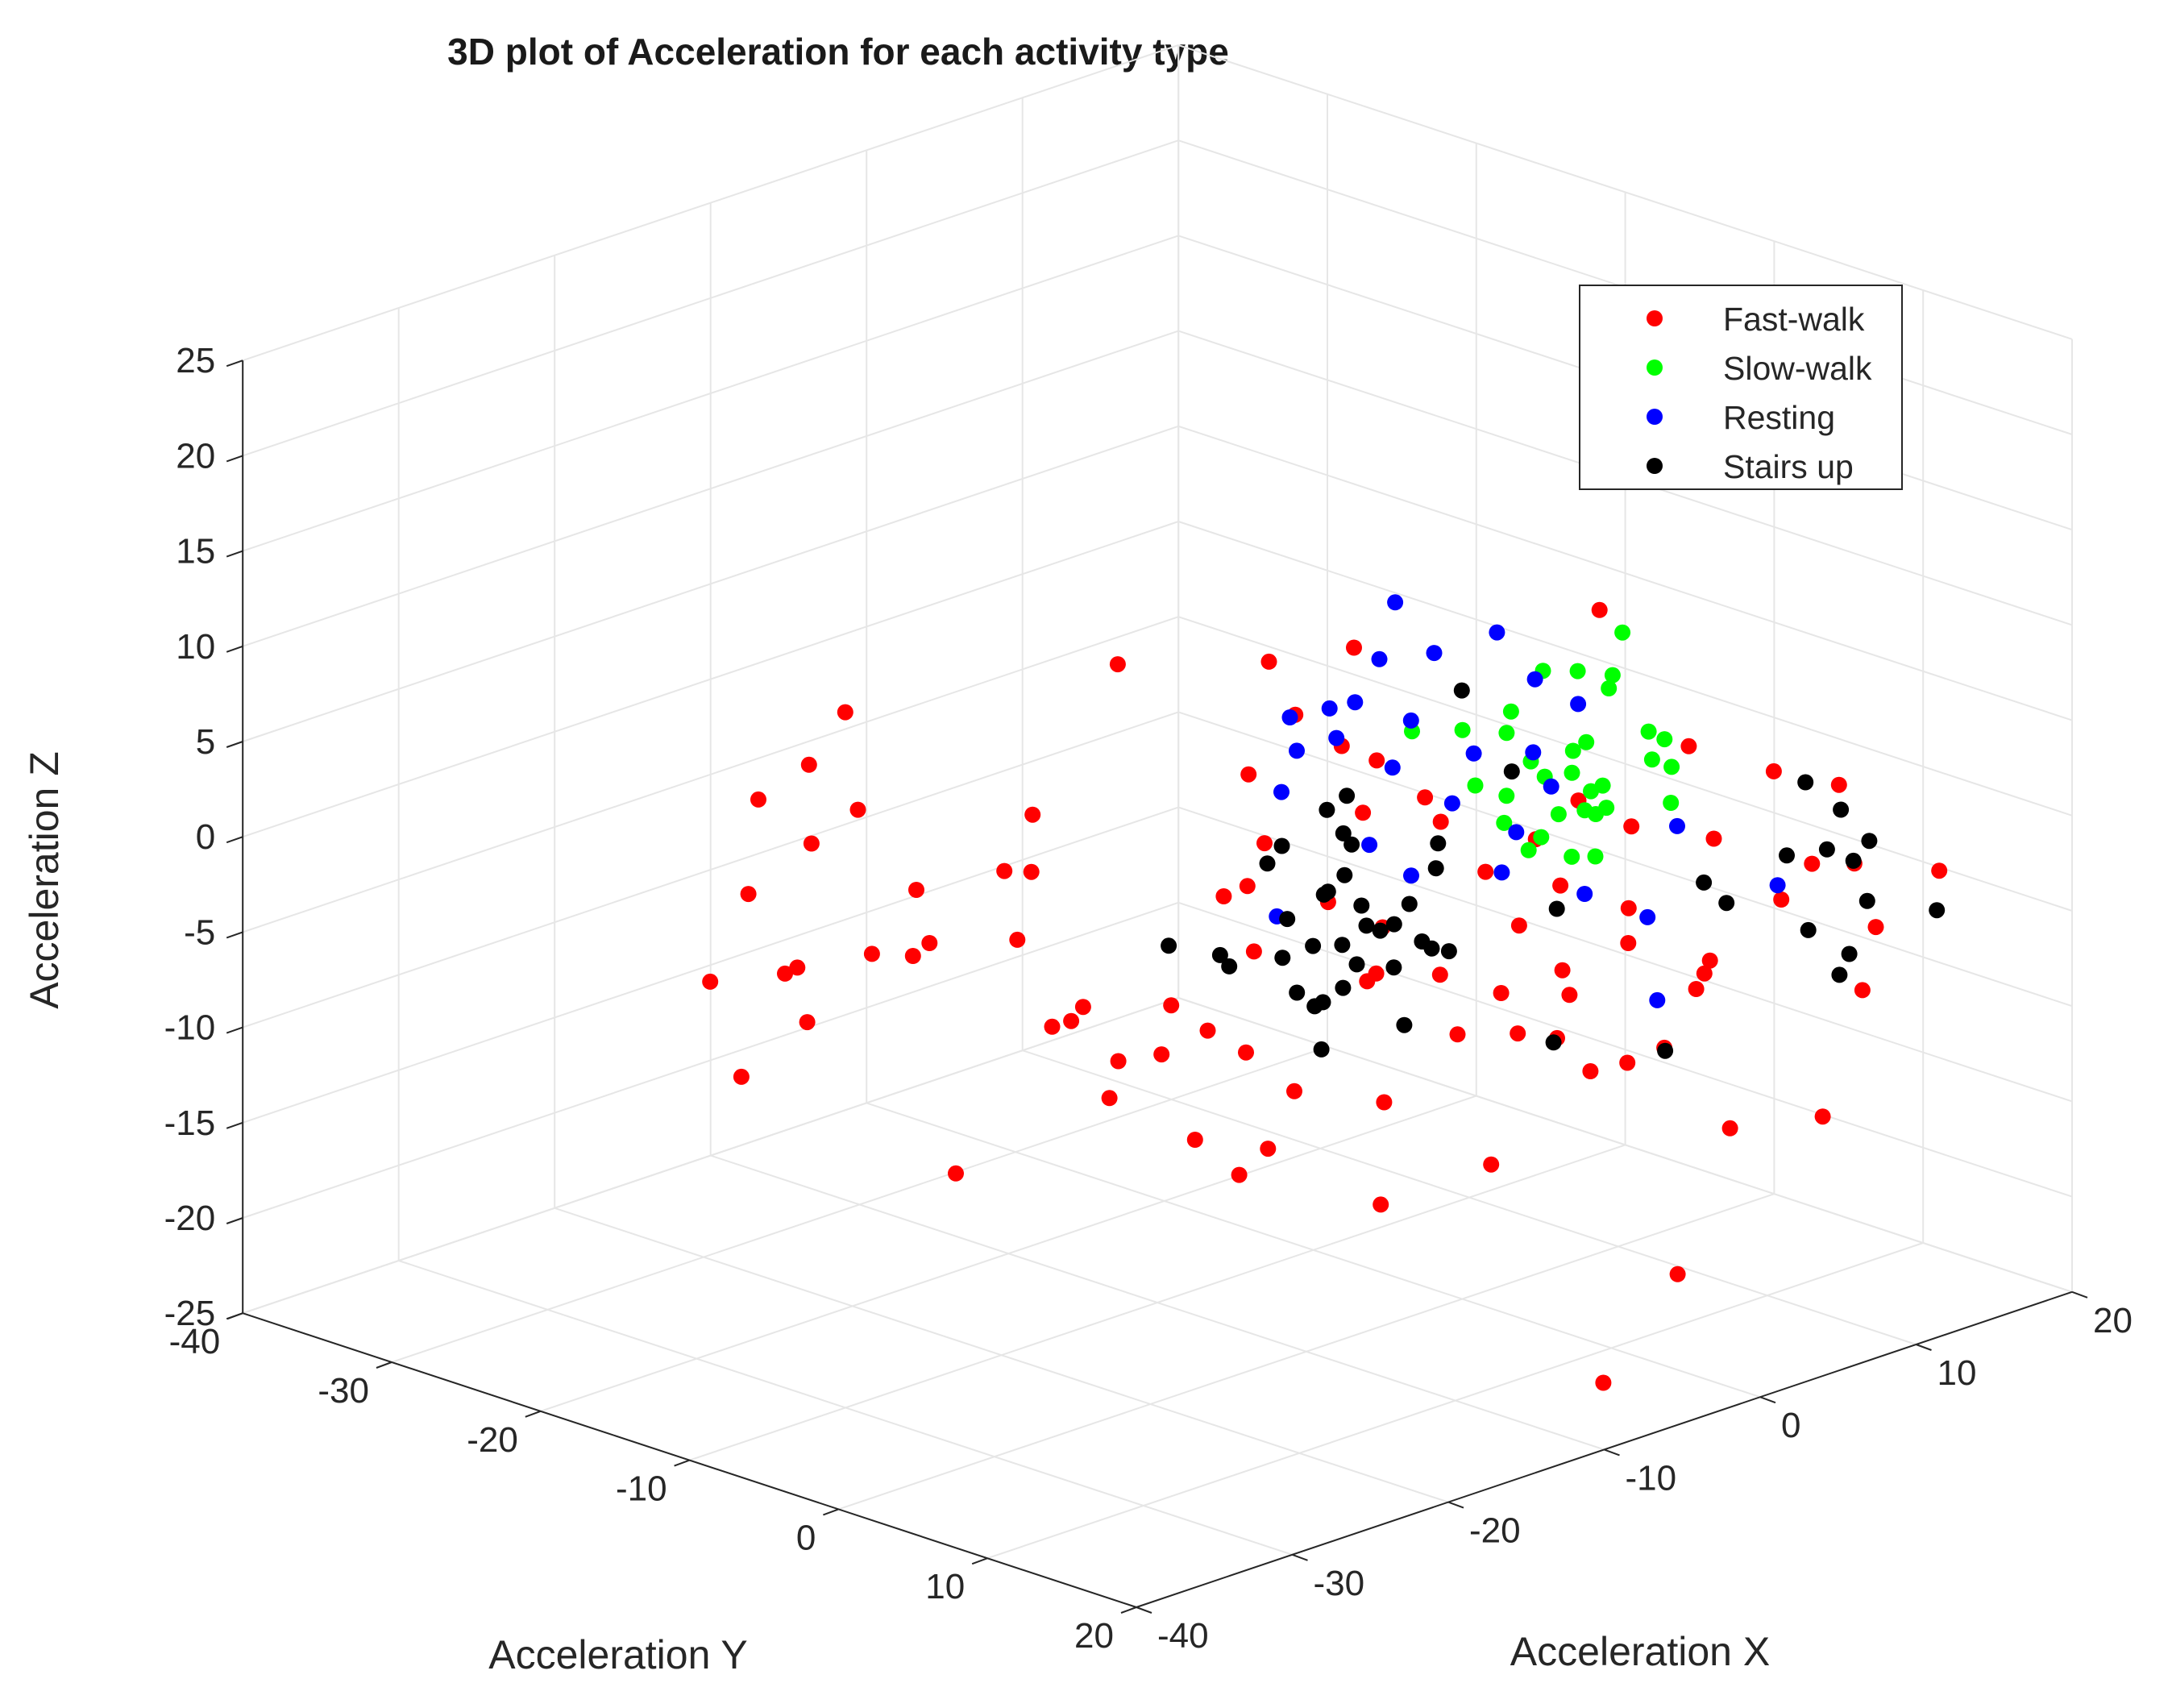 This screenshot has height=1708, width=2172. What do you see at coordinates (806, 1537) in the screenshot?
I see `y-tick-label: 0` at bounding box center [806, 1537].